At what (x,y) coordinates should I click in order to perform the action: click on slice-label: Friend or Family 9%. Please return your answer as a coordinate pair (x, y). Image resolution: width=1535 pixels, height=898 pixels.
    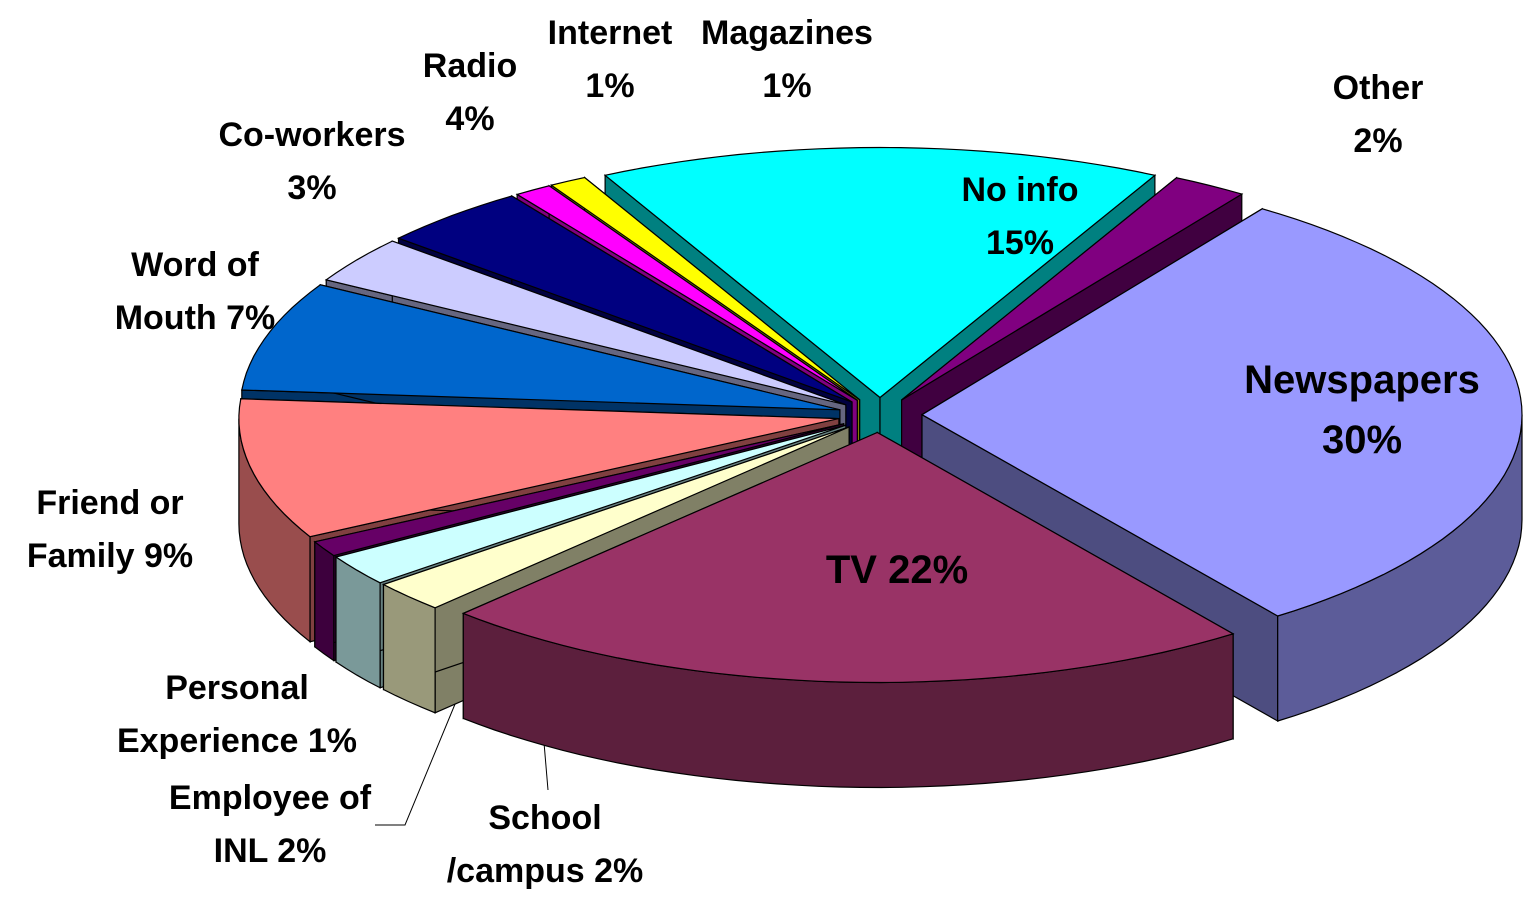
    Looking at the image, I should click on (110, 530).